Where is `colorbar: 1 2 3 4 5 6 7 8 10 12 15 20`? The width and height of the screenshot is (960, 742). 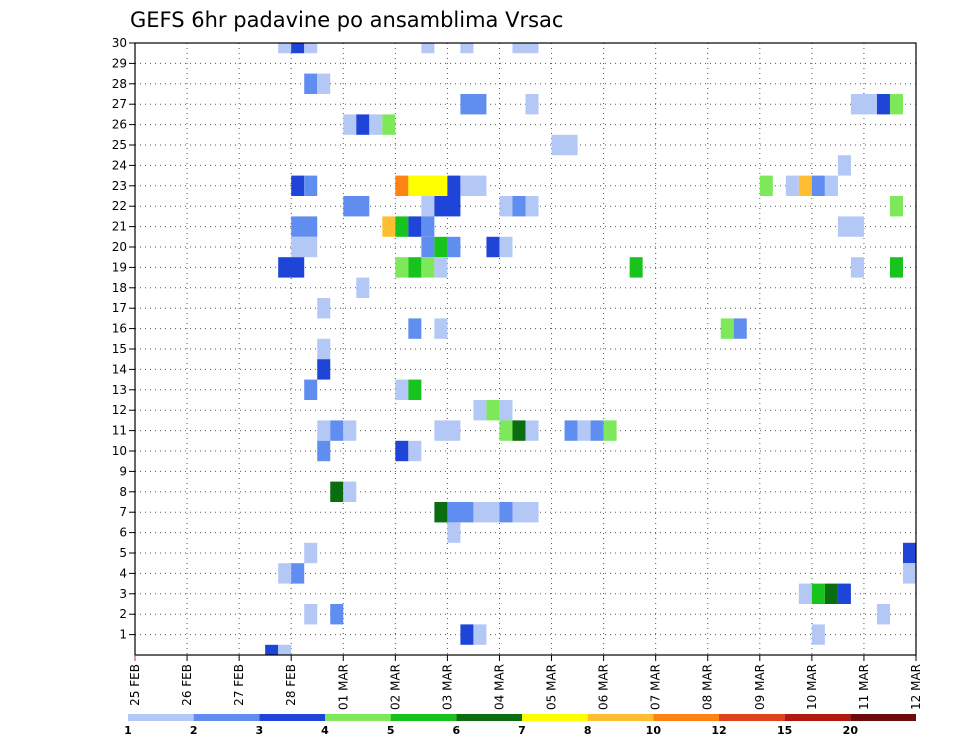
colorbar: 1 2 3 4 5 6 7 8 10 12 15 20 is located at coordinates (520, 725).